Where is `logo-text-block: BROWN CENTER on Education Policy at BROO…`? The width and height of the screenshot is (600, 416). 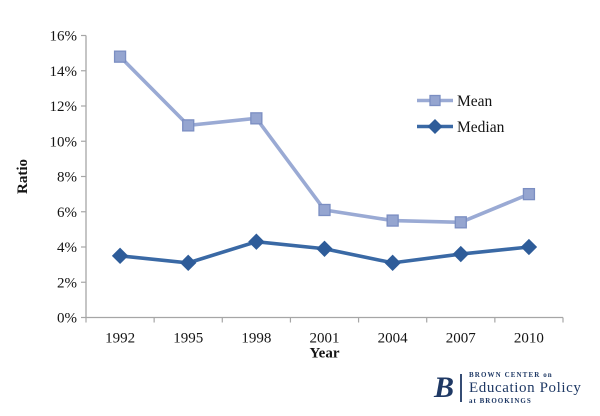 logo-text-block: BROWN CENTER on Education Policy at BROO… is located at coordinates (525, 388).